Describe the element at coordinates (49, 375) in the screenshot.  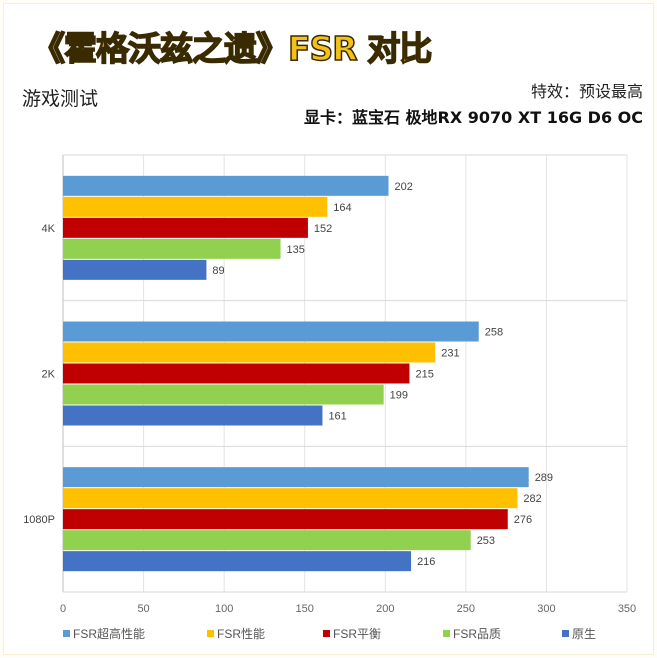
I see `category-label: 2K` at that location.